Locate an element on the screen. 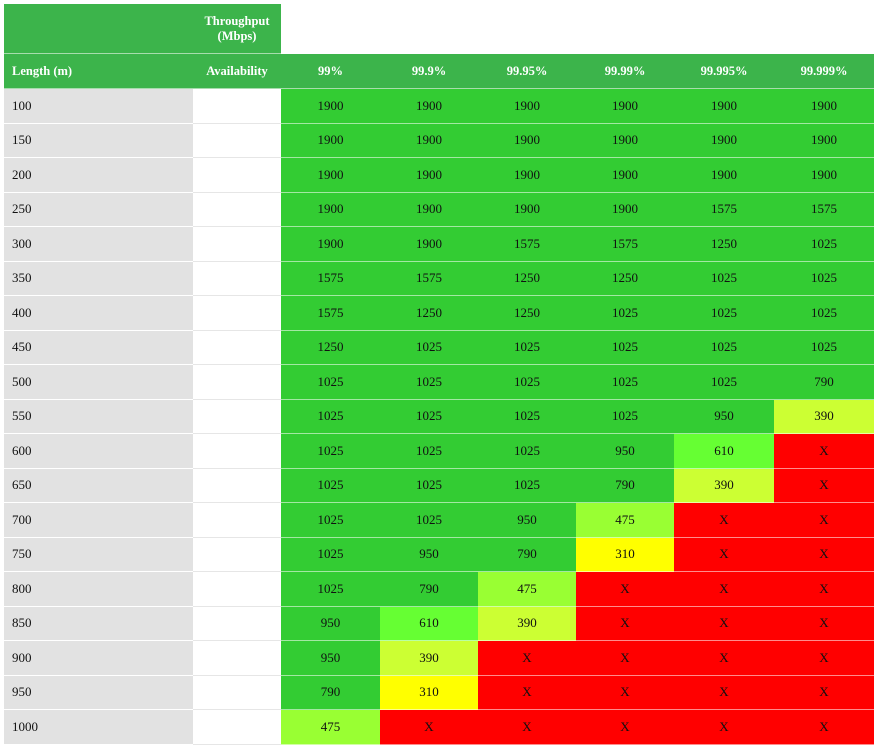  table-row: 700 1025 1025 950 475 X X is located at coordinates (439, 520).